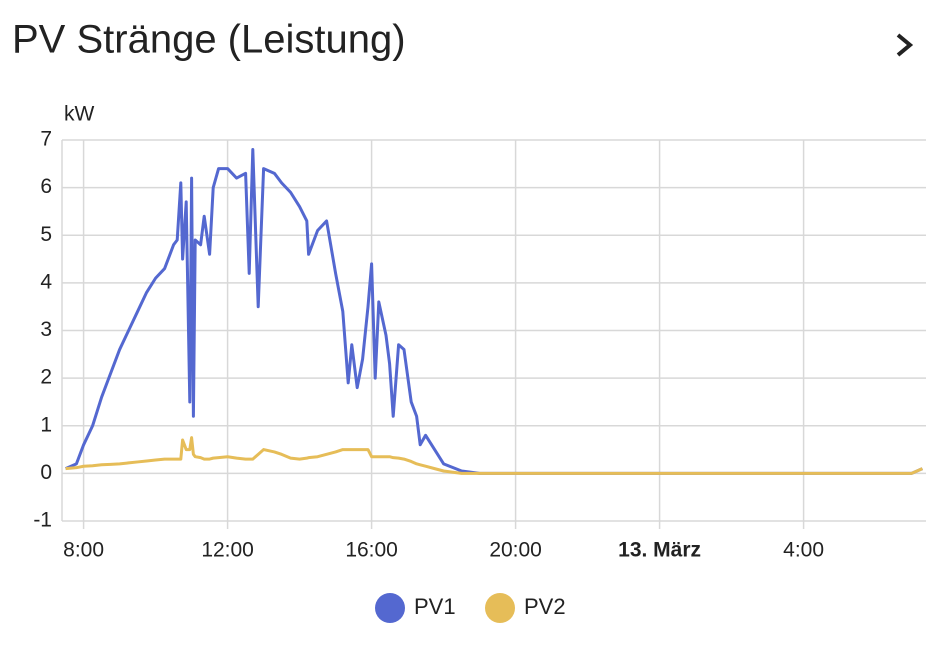 This screenshot has width=928, height=646. Describe the element at coordinates (803, 550) in the screenshot. I see `x-tick-label: 4:00` at that location.